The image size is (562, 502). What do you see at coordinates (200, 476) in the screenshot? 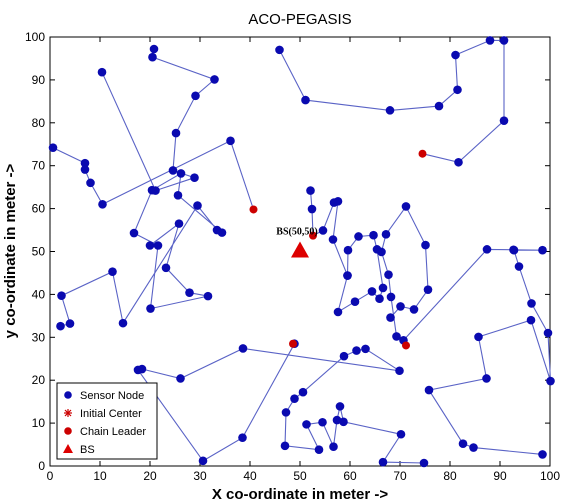
I see `x-tick-label: 30` at bounding box center [200, 476].